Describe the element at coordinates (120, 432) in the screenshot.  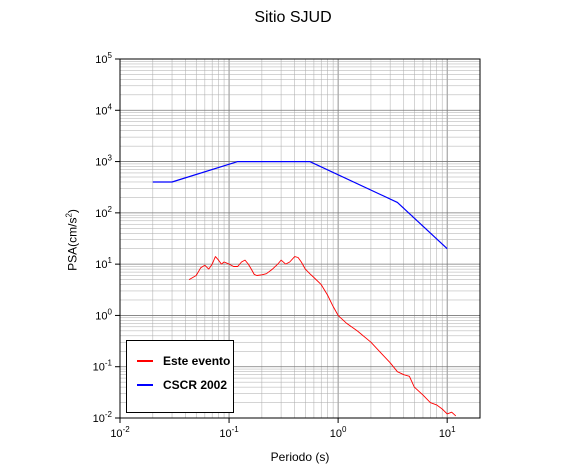
I see `x-tick-label: 10⁻²` at that location.